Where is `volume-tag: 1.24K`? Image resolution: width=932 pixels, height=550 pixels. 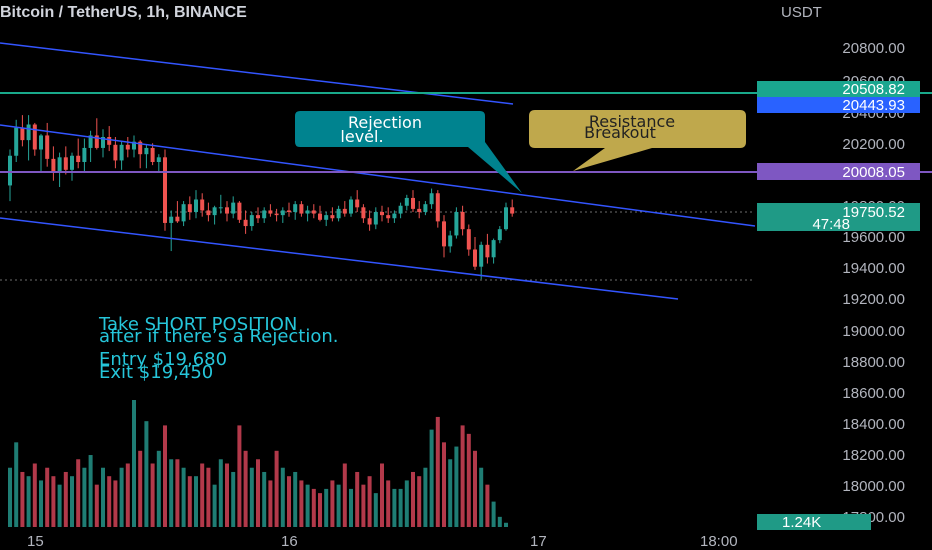
volume-tag: 1.24K is located at coordinates (814, 522).